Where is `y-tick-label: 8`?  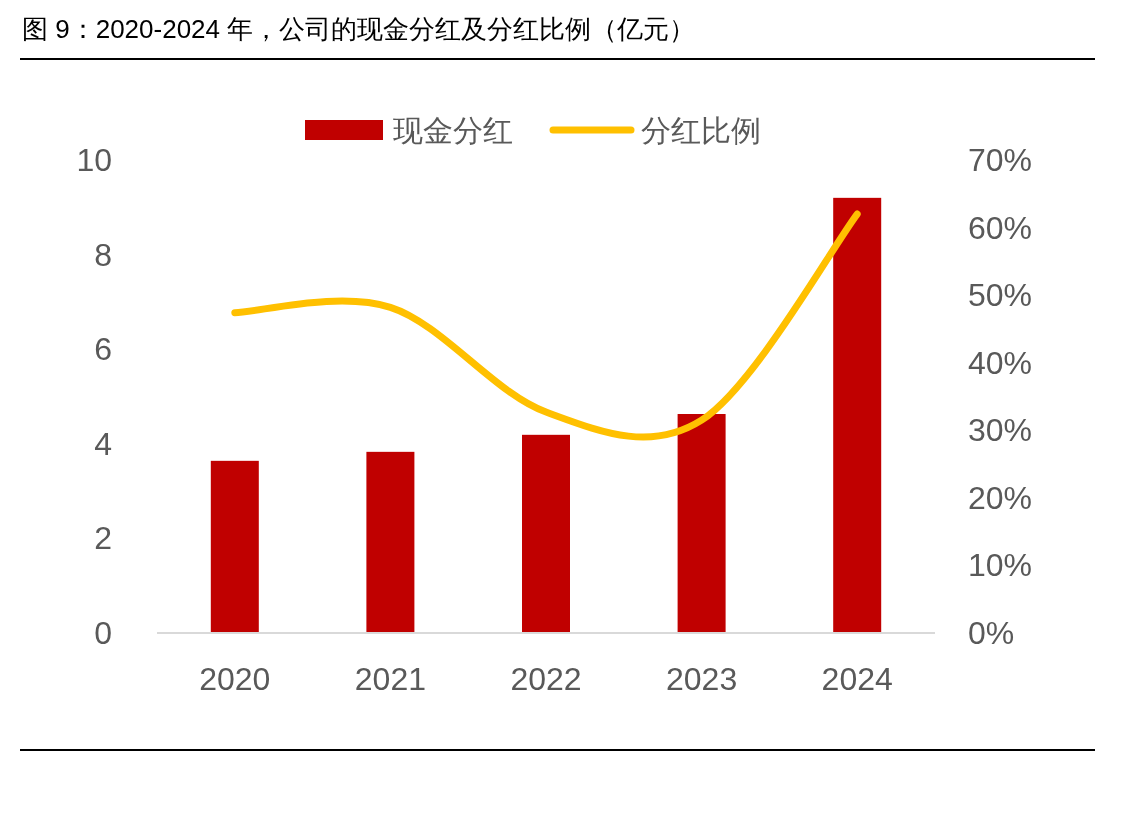
y-tick-label: 8 is located at coordinates (103, 254).